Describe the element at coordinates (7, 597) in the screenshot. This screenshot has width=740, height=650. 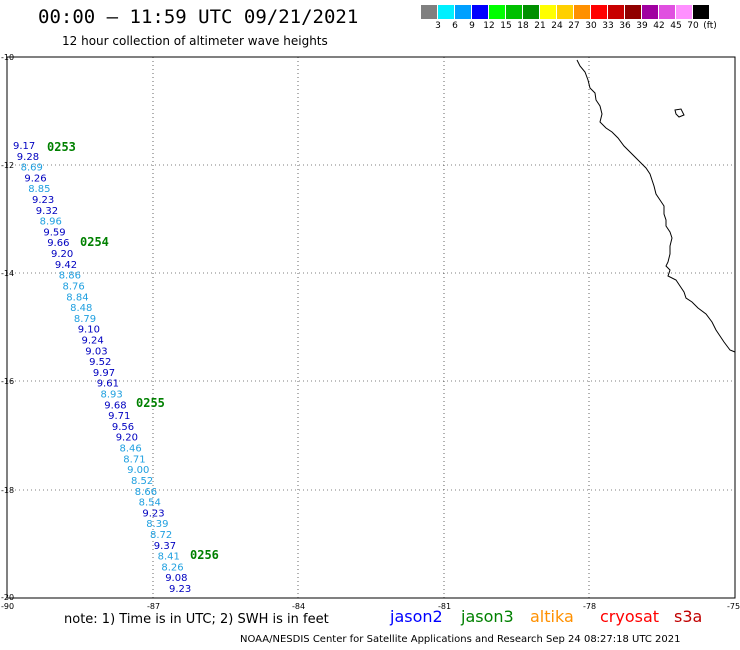
I see `y-tick: -20` at that location.